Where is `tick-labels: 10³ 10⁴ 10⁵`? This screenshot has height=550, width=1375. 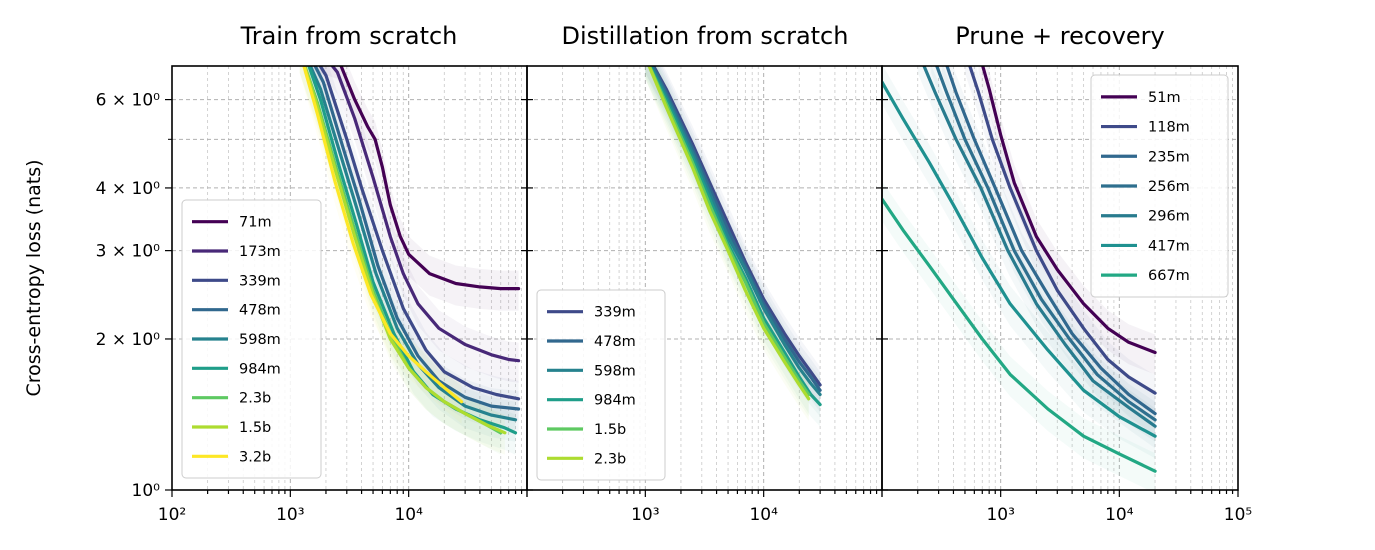 tick-labels: 10³ 10⁴ 10⁵ is located at coordinates (1119, 515).